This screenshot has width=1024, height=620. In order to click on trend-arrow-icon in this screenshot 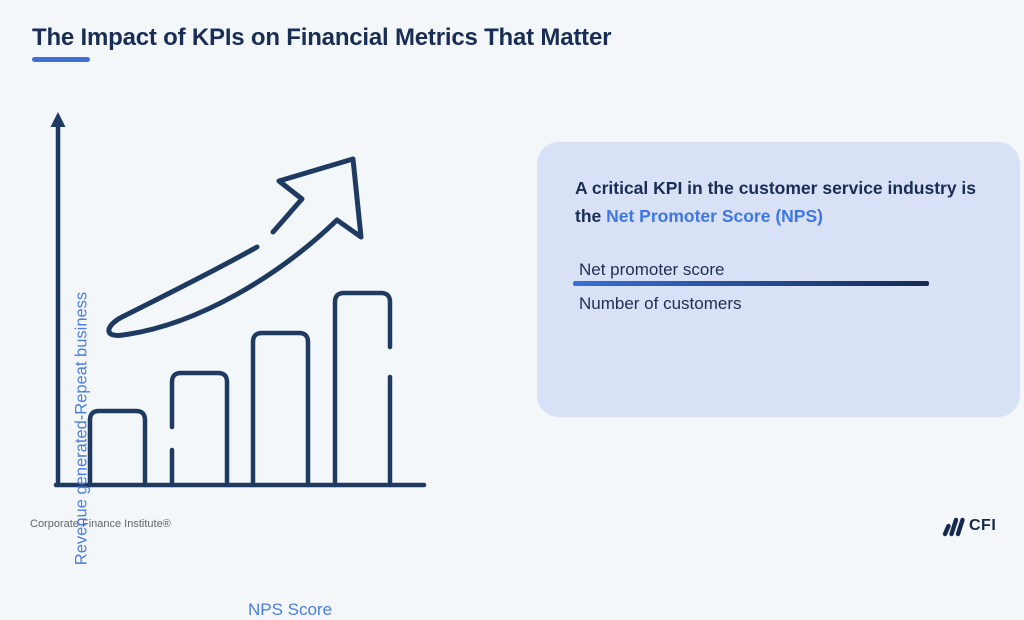, I will do `click(235, 247)`.